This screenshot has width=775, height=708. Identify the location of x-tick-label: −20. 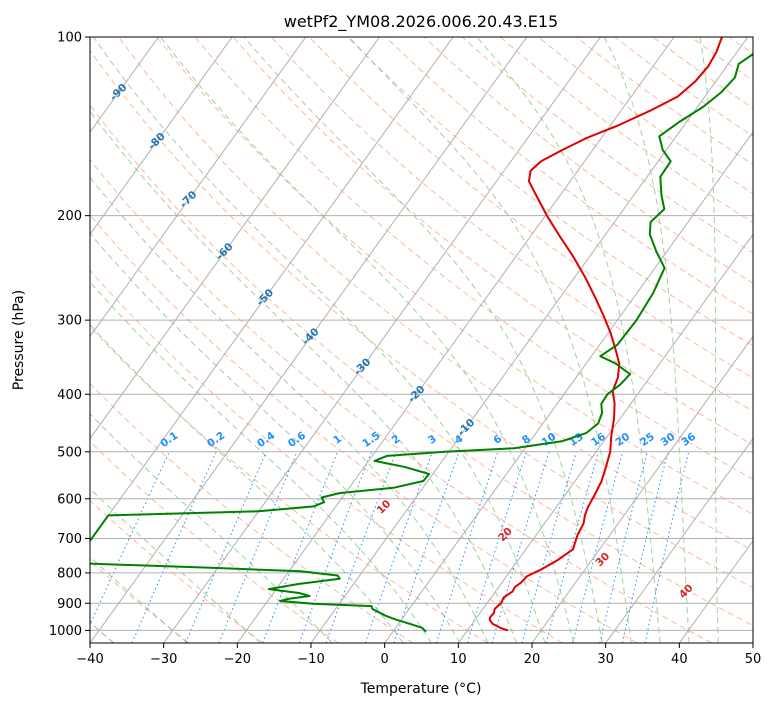
(237, 659).